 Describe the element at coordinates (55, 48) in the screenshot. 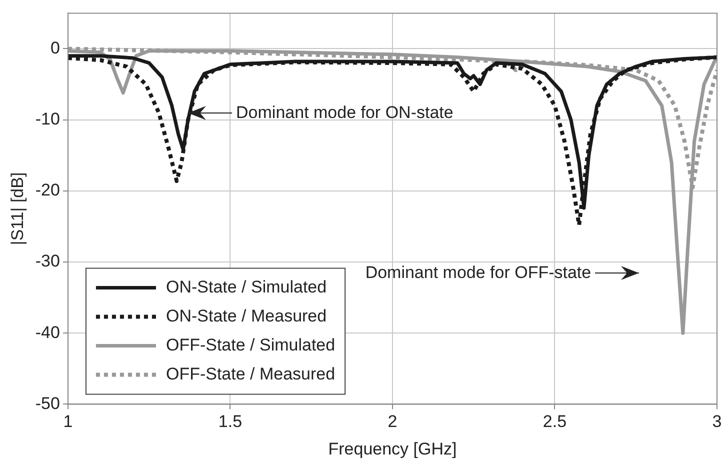

I see `y-tick-label: 0` at that location.